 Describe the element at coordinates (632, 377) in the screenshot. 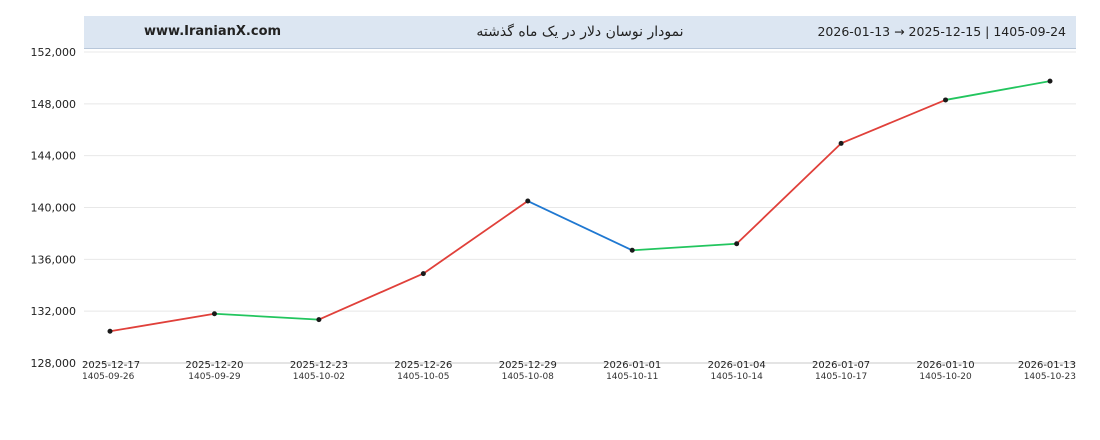

I see `x-tick-label-jalali: 1405-10-11` at that location.